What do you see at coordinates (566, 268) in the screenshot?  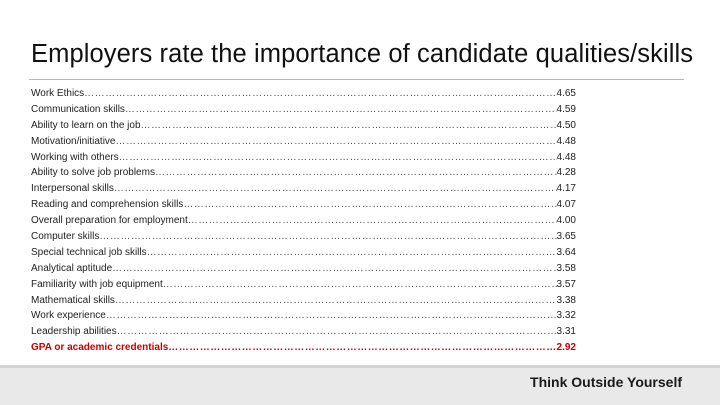 I see `skill-score: 3.58` at bounding box center [566, 268].